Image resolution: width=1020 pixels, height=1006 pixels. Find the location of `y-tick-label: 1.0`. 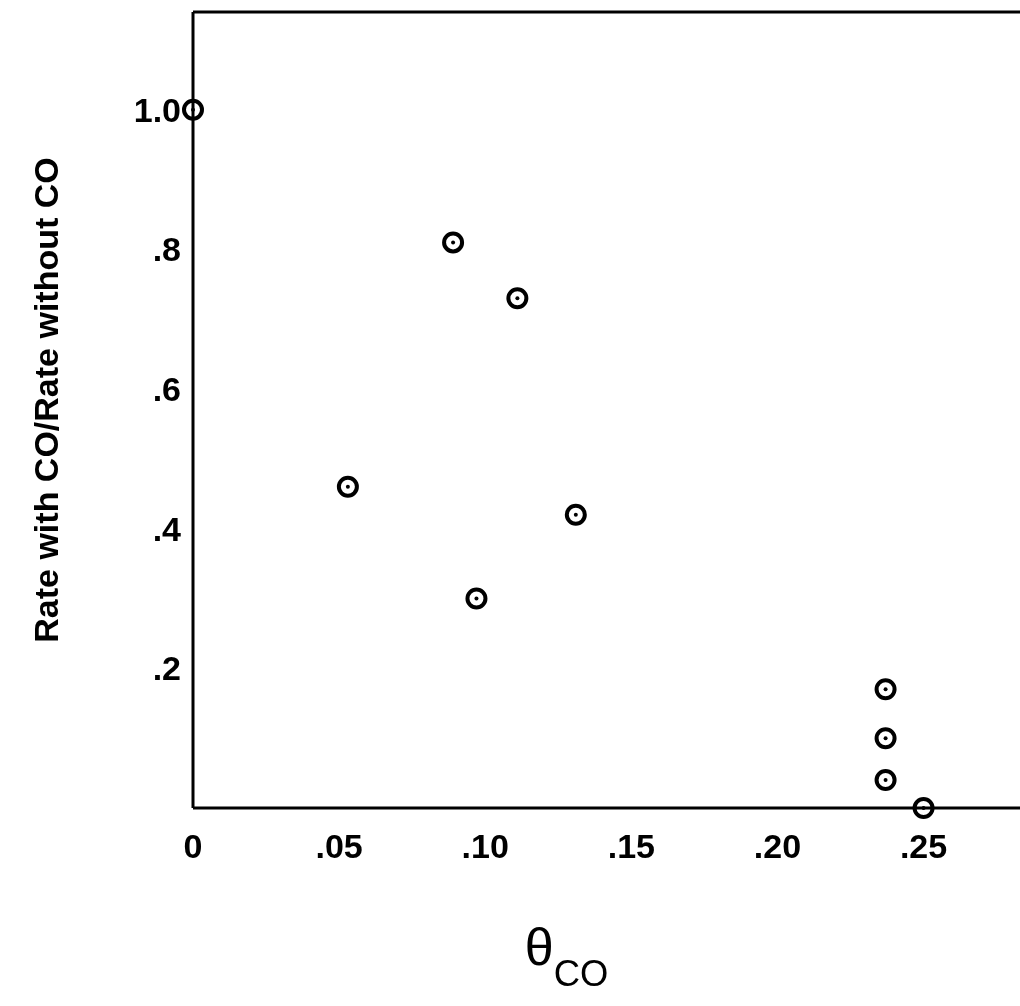

y-tick-label: 1.0 is located at coordinates (157, 109).